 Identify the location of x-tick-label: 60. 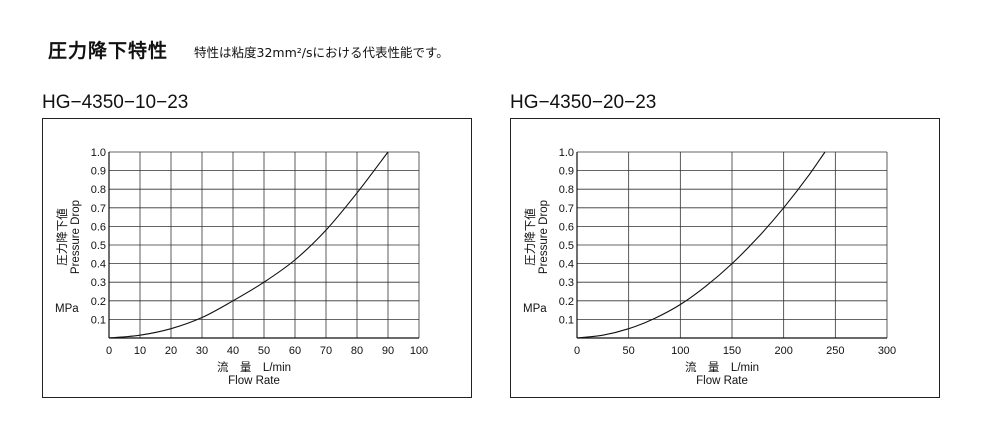
(295, 351).